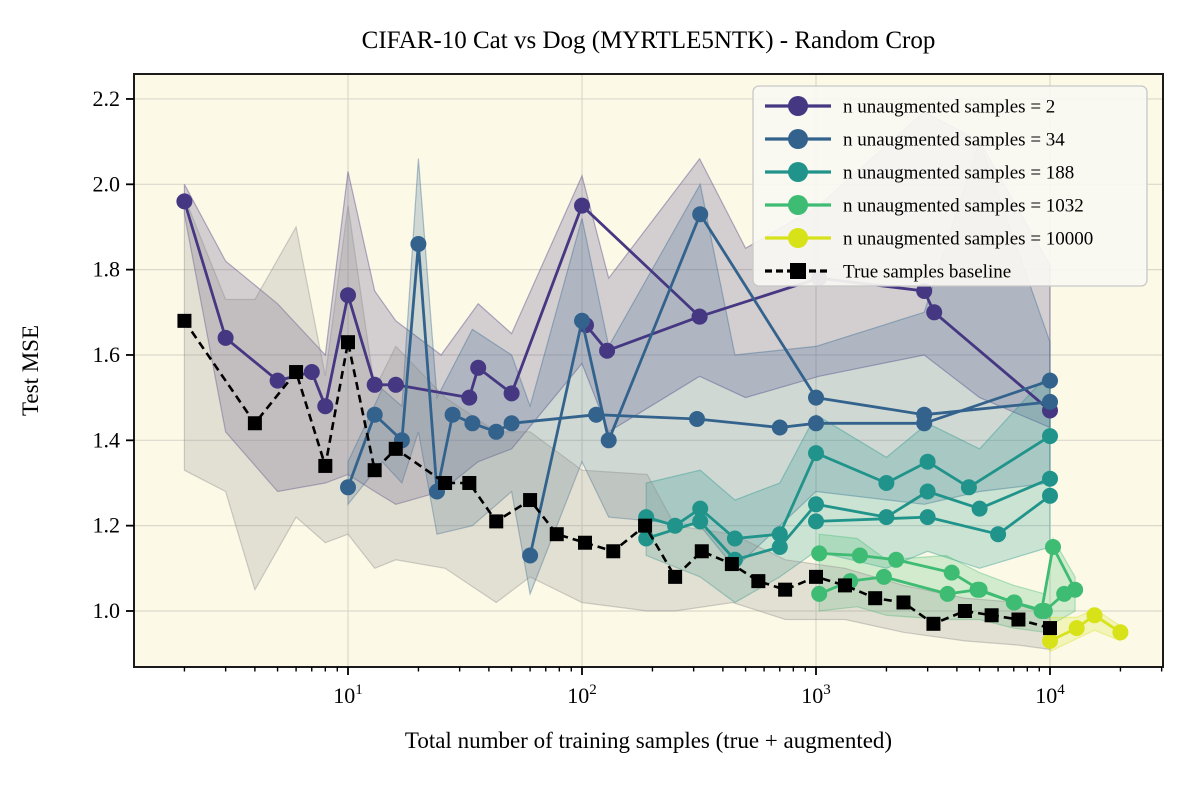 This screenshot has height=805, width=1200. Describe the element at coordinates (915, 140) in the screenshot. I see `legend-entry: n unaugmented samples = 34` at that location.